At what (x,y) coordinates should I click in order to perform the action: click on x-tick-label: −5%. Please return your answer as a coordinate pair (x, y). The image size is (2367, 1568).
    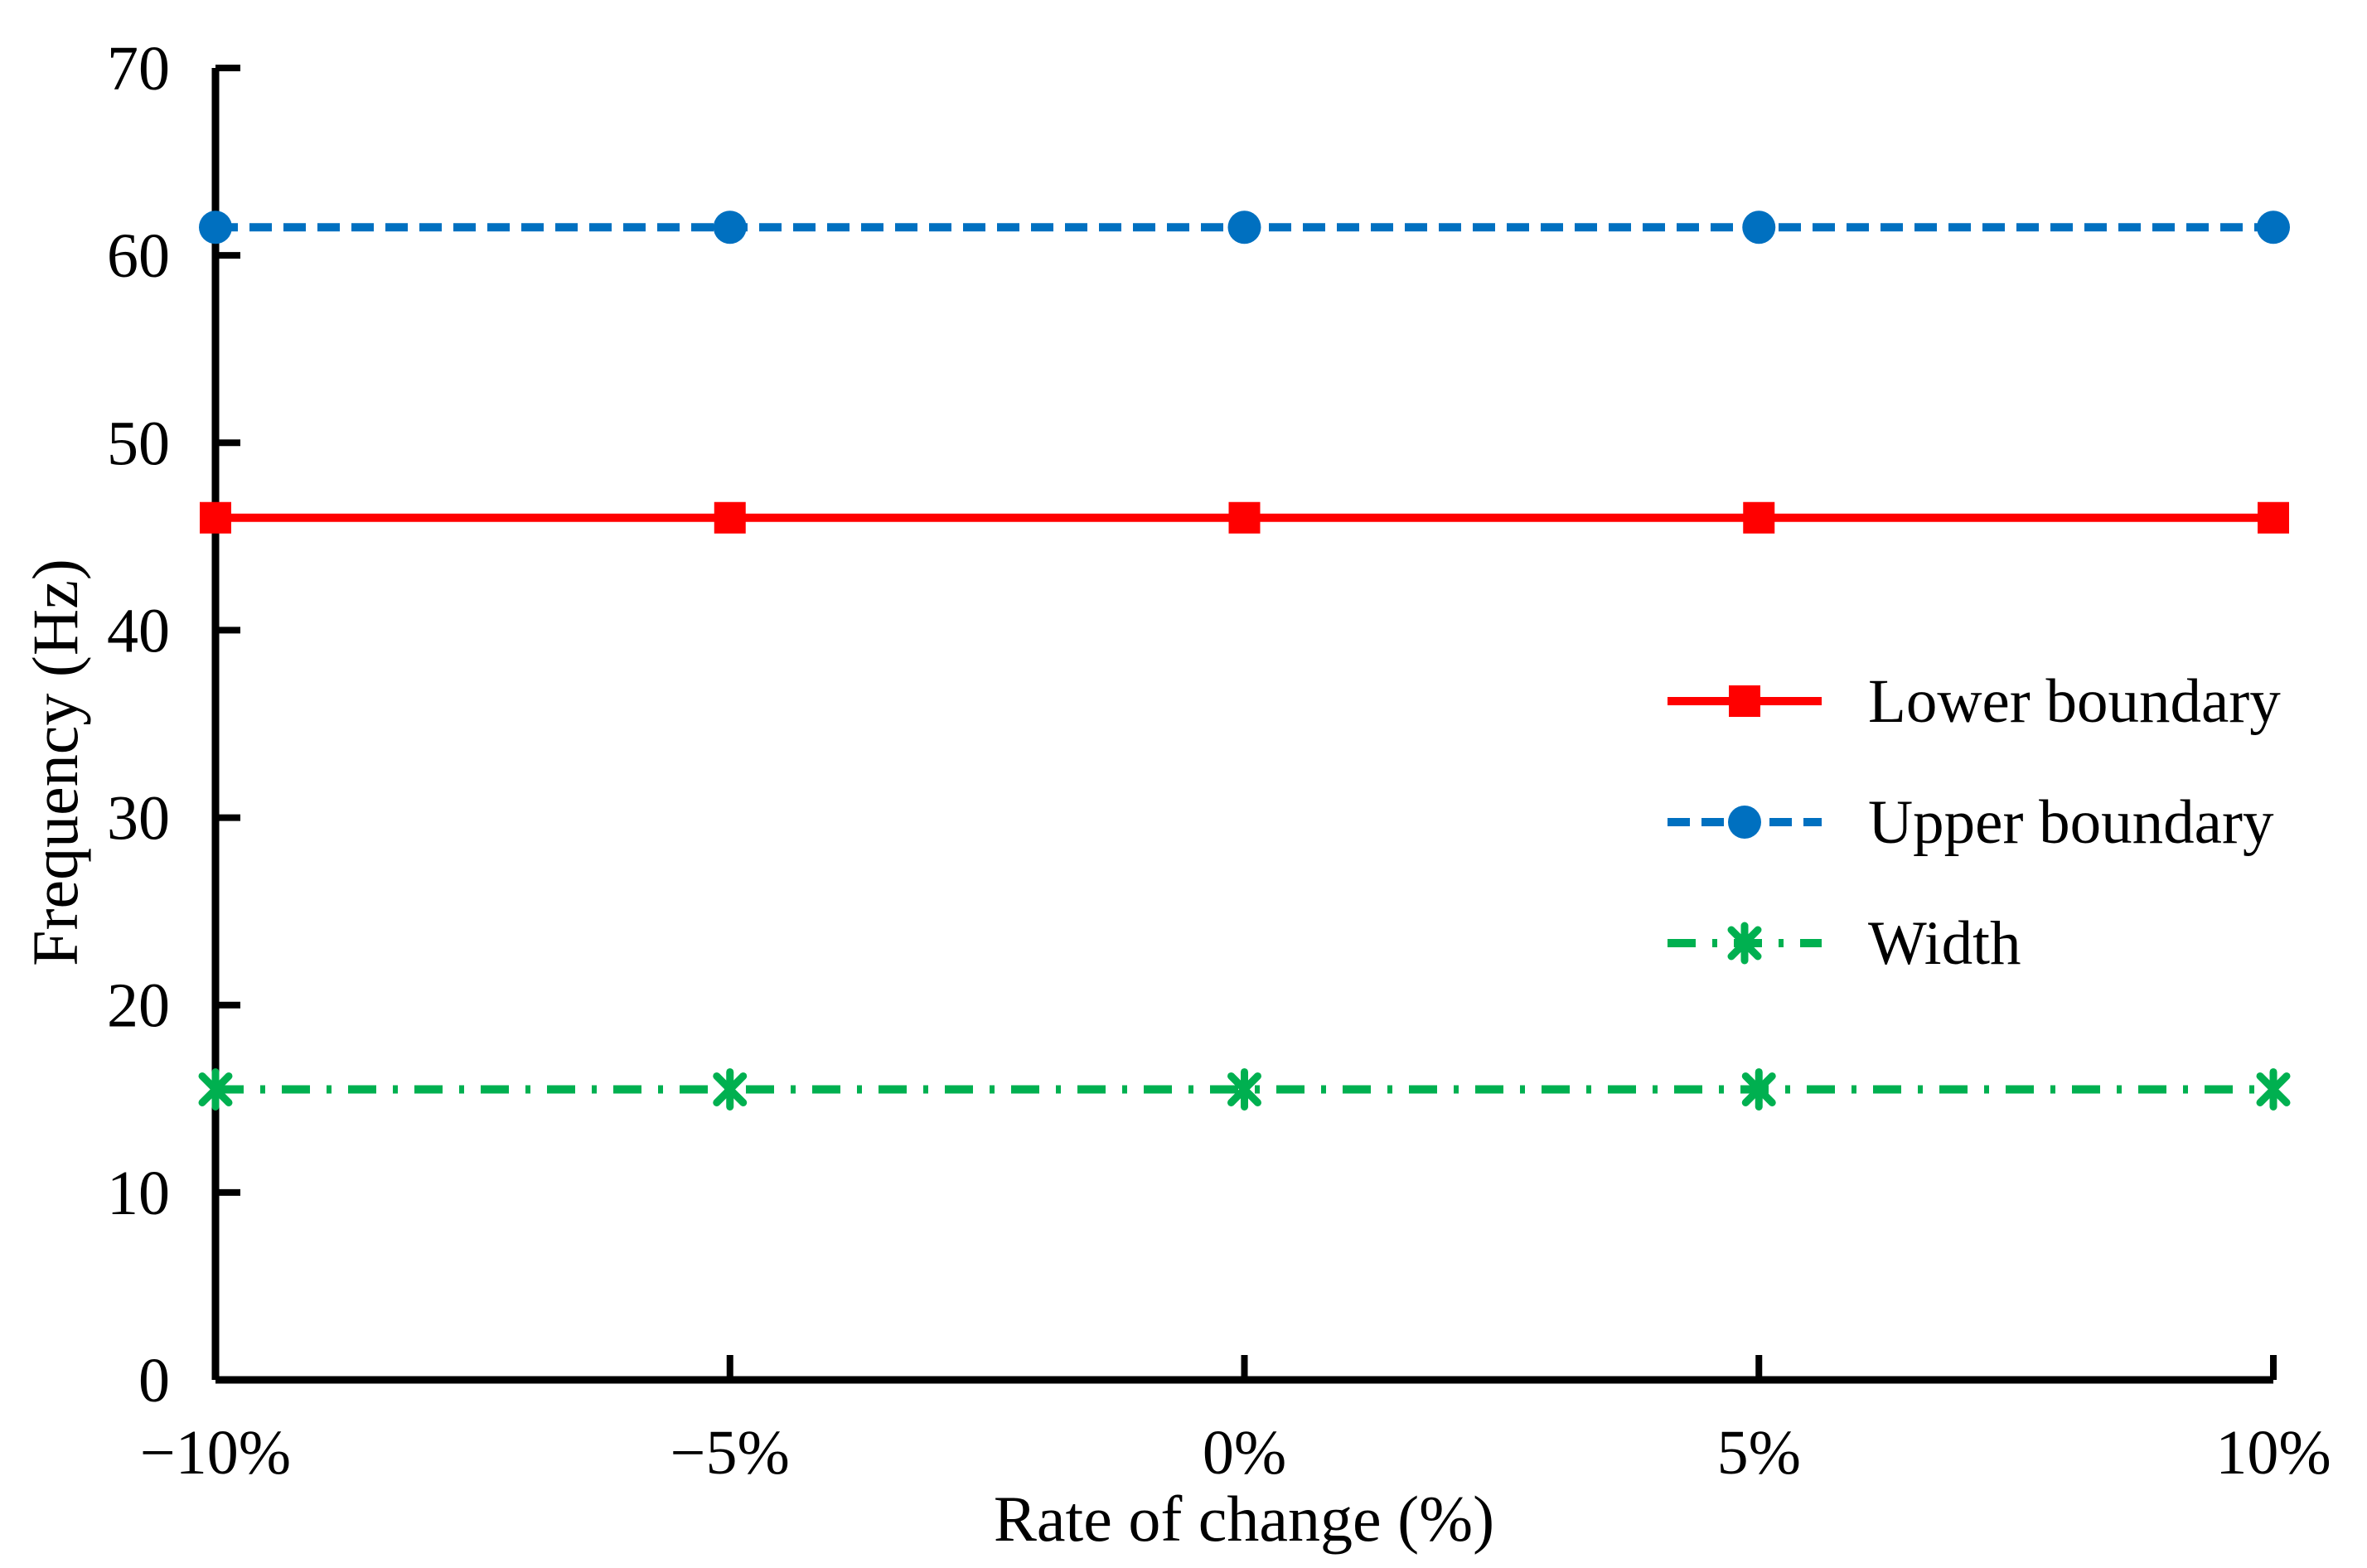
    Looking at the image, I should click on (730, 1453).